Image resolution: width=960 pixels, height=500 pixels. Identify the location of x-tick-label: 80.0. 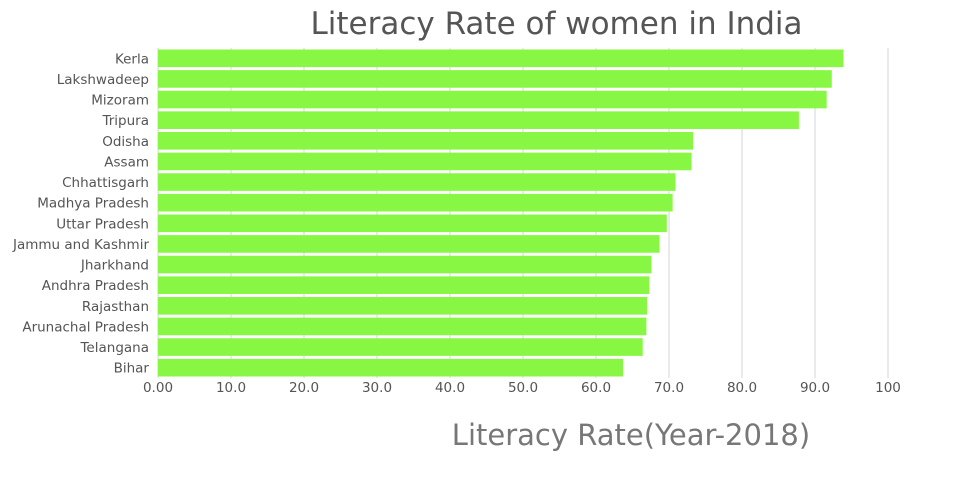
(742, 388).